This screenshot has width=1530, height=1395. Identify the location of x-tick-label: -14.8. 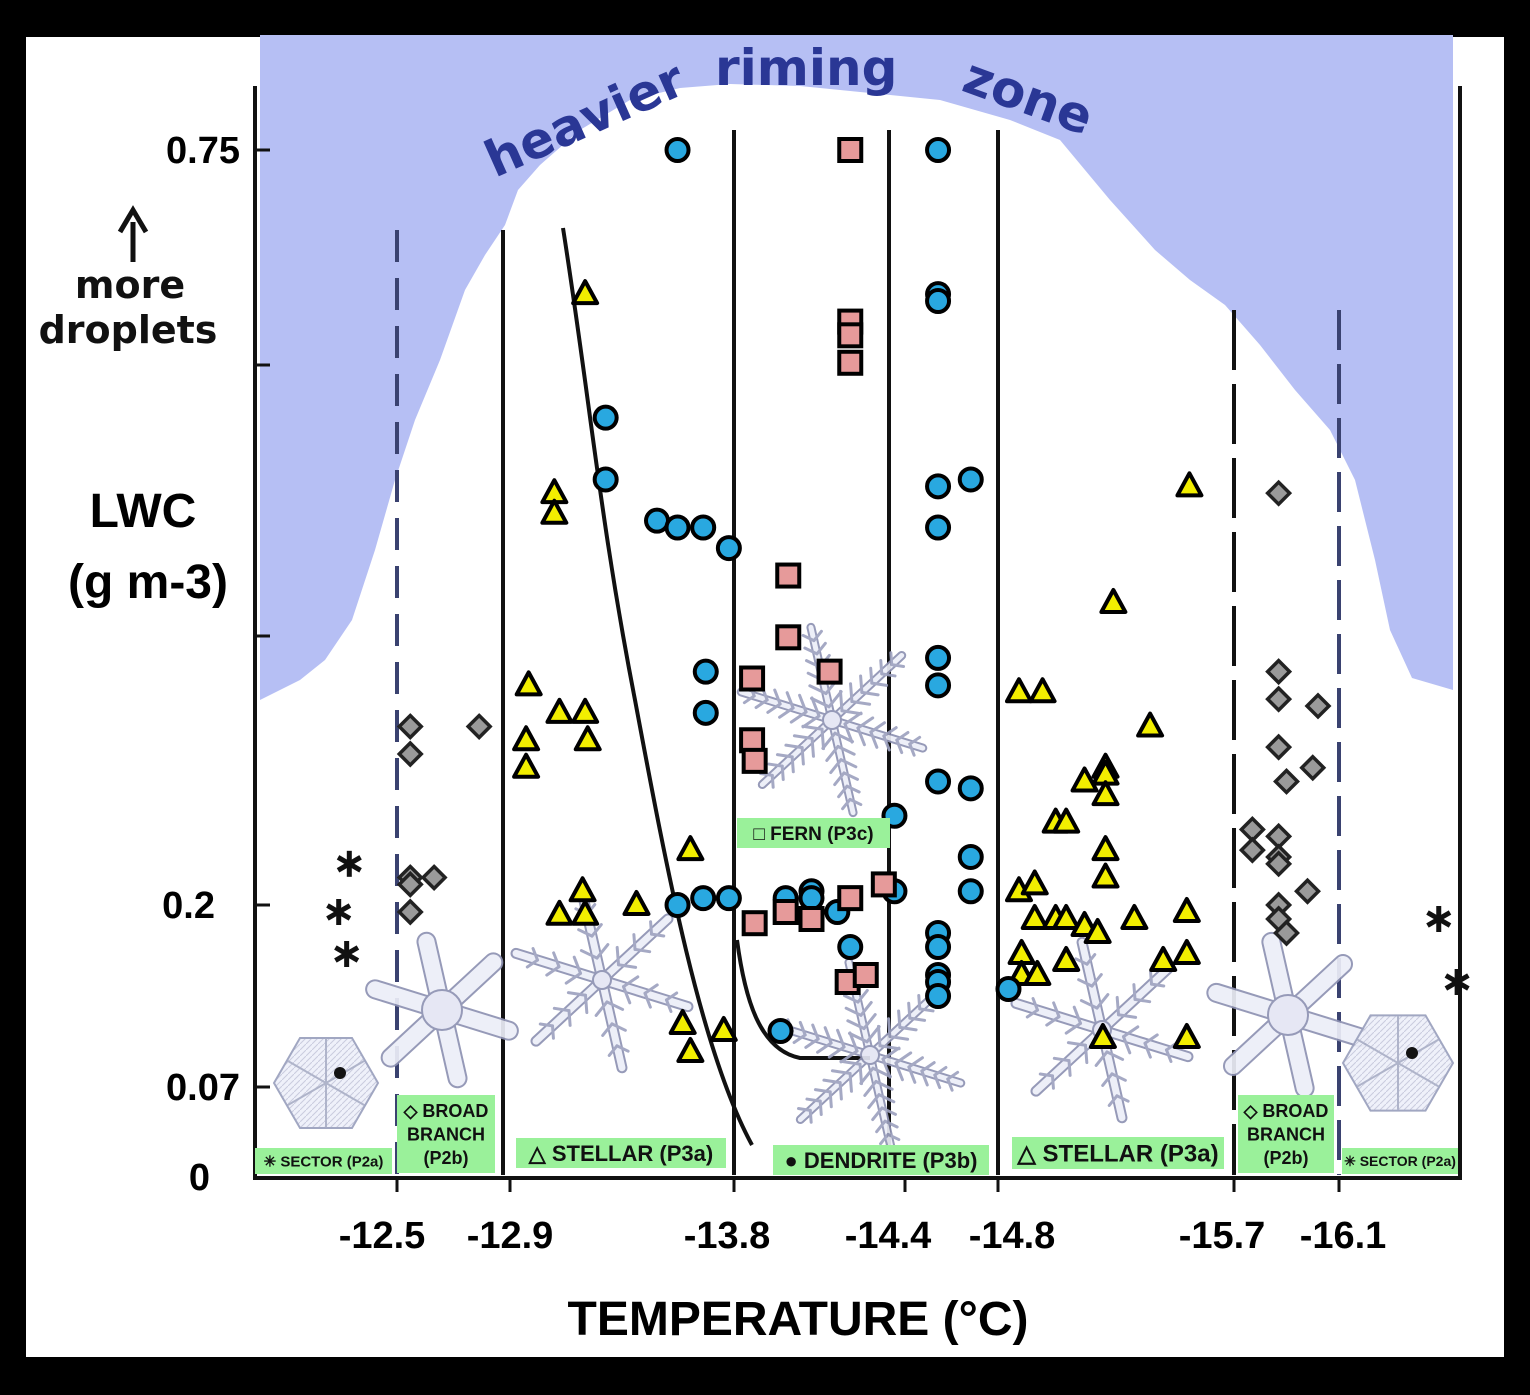
(1012, 1236).